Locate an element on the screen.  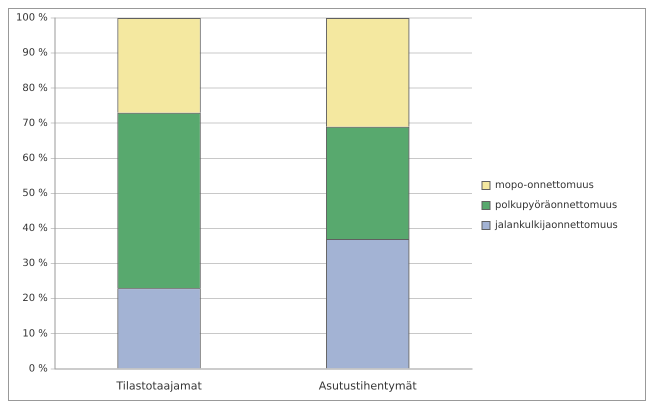
legend-label: mopo-onnettomuus is located at coordinates (544, 186).